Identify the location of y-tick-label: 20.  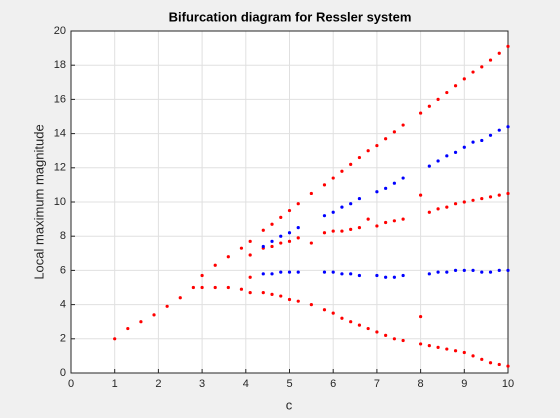
(60, 31).